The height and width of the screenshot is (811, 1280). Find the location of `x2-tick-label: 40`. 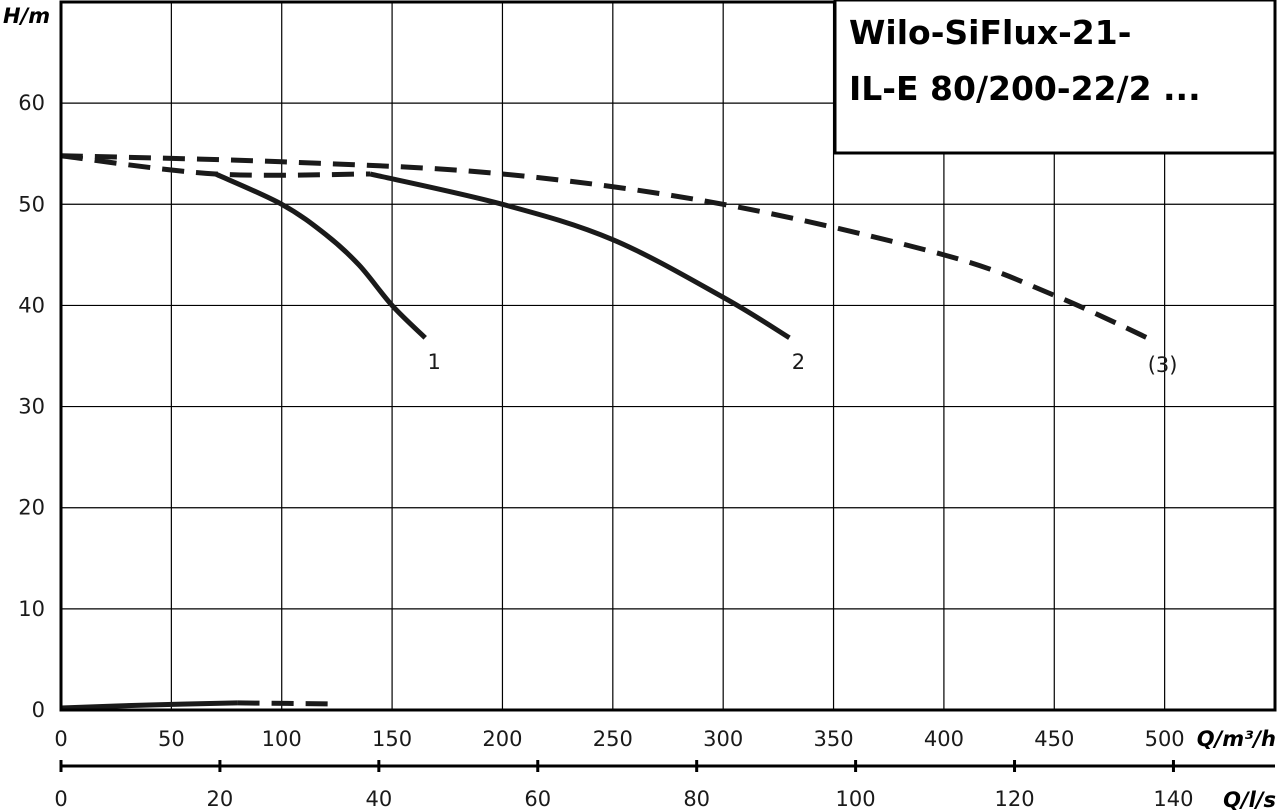

x2-tick-label: 40 is located at coordinates (378, 799).